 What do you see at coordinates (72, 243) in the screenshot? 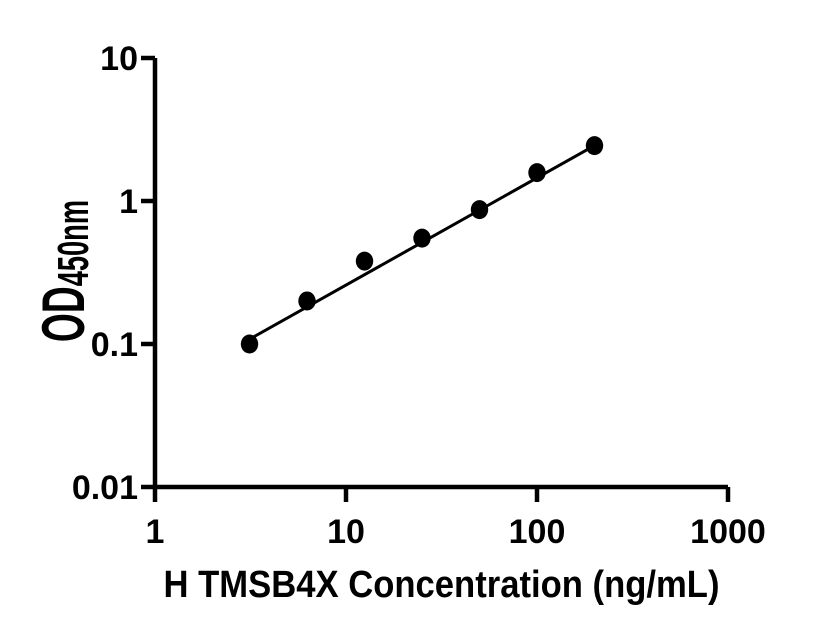
I see `y-axis-title-subscript: 450nm` at bounding box center [72, 243].